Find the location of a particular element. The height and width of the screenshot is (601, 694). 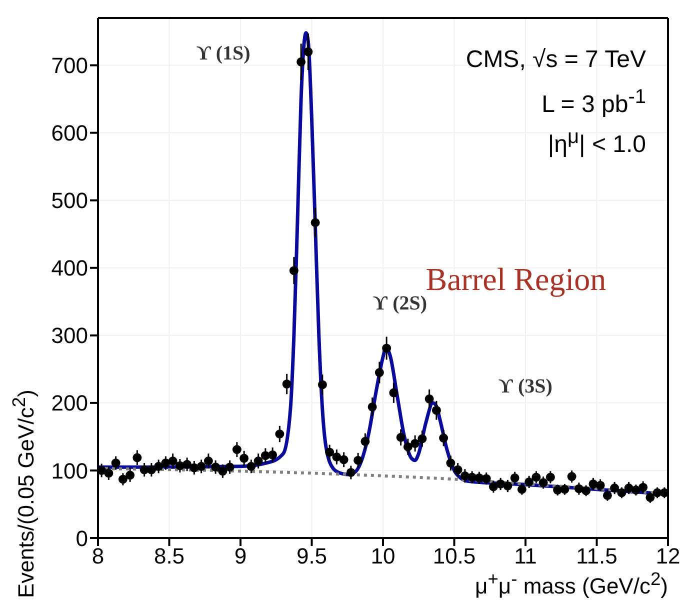

x-tick-label: 10.5 is located at coordinates (454, 556).